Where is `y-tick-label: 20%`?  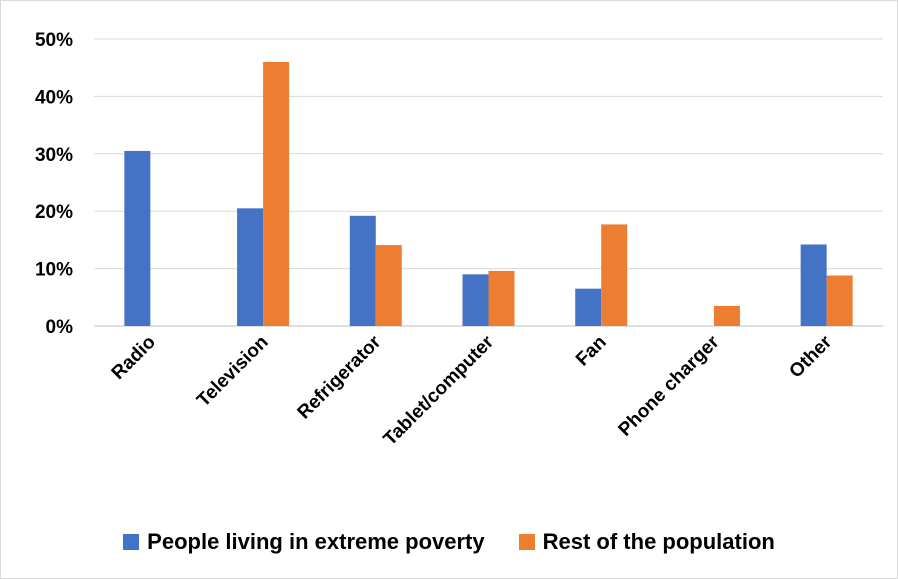 y-tick-label: 20% is located at coordinates (54, 212).